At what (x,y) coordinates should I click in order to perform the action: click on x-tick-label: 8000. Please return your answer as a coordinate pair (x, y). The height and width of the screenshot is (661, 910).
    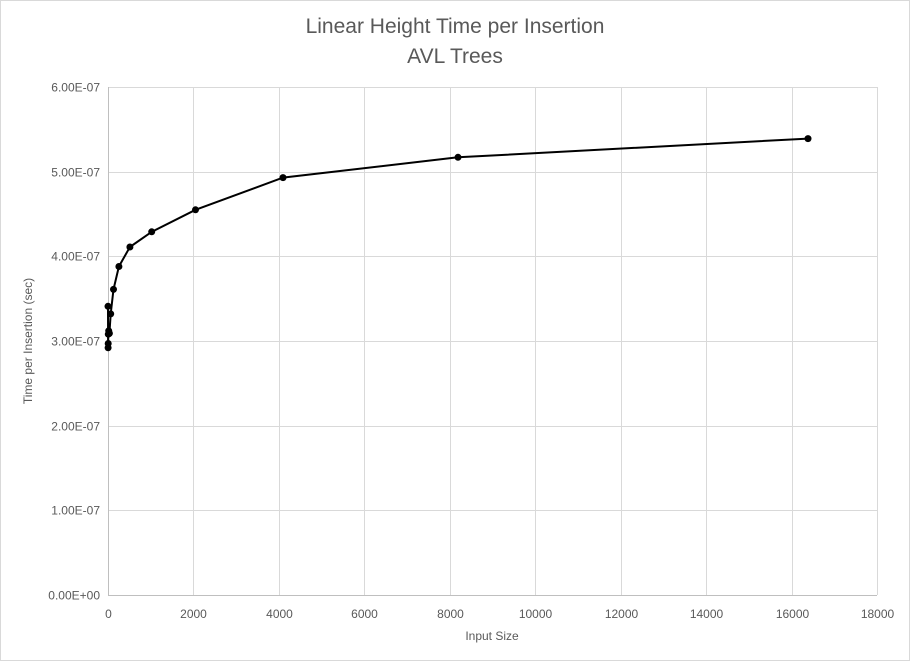
    Looking at the image, I should click on (450, 614).